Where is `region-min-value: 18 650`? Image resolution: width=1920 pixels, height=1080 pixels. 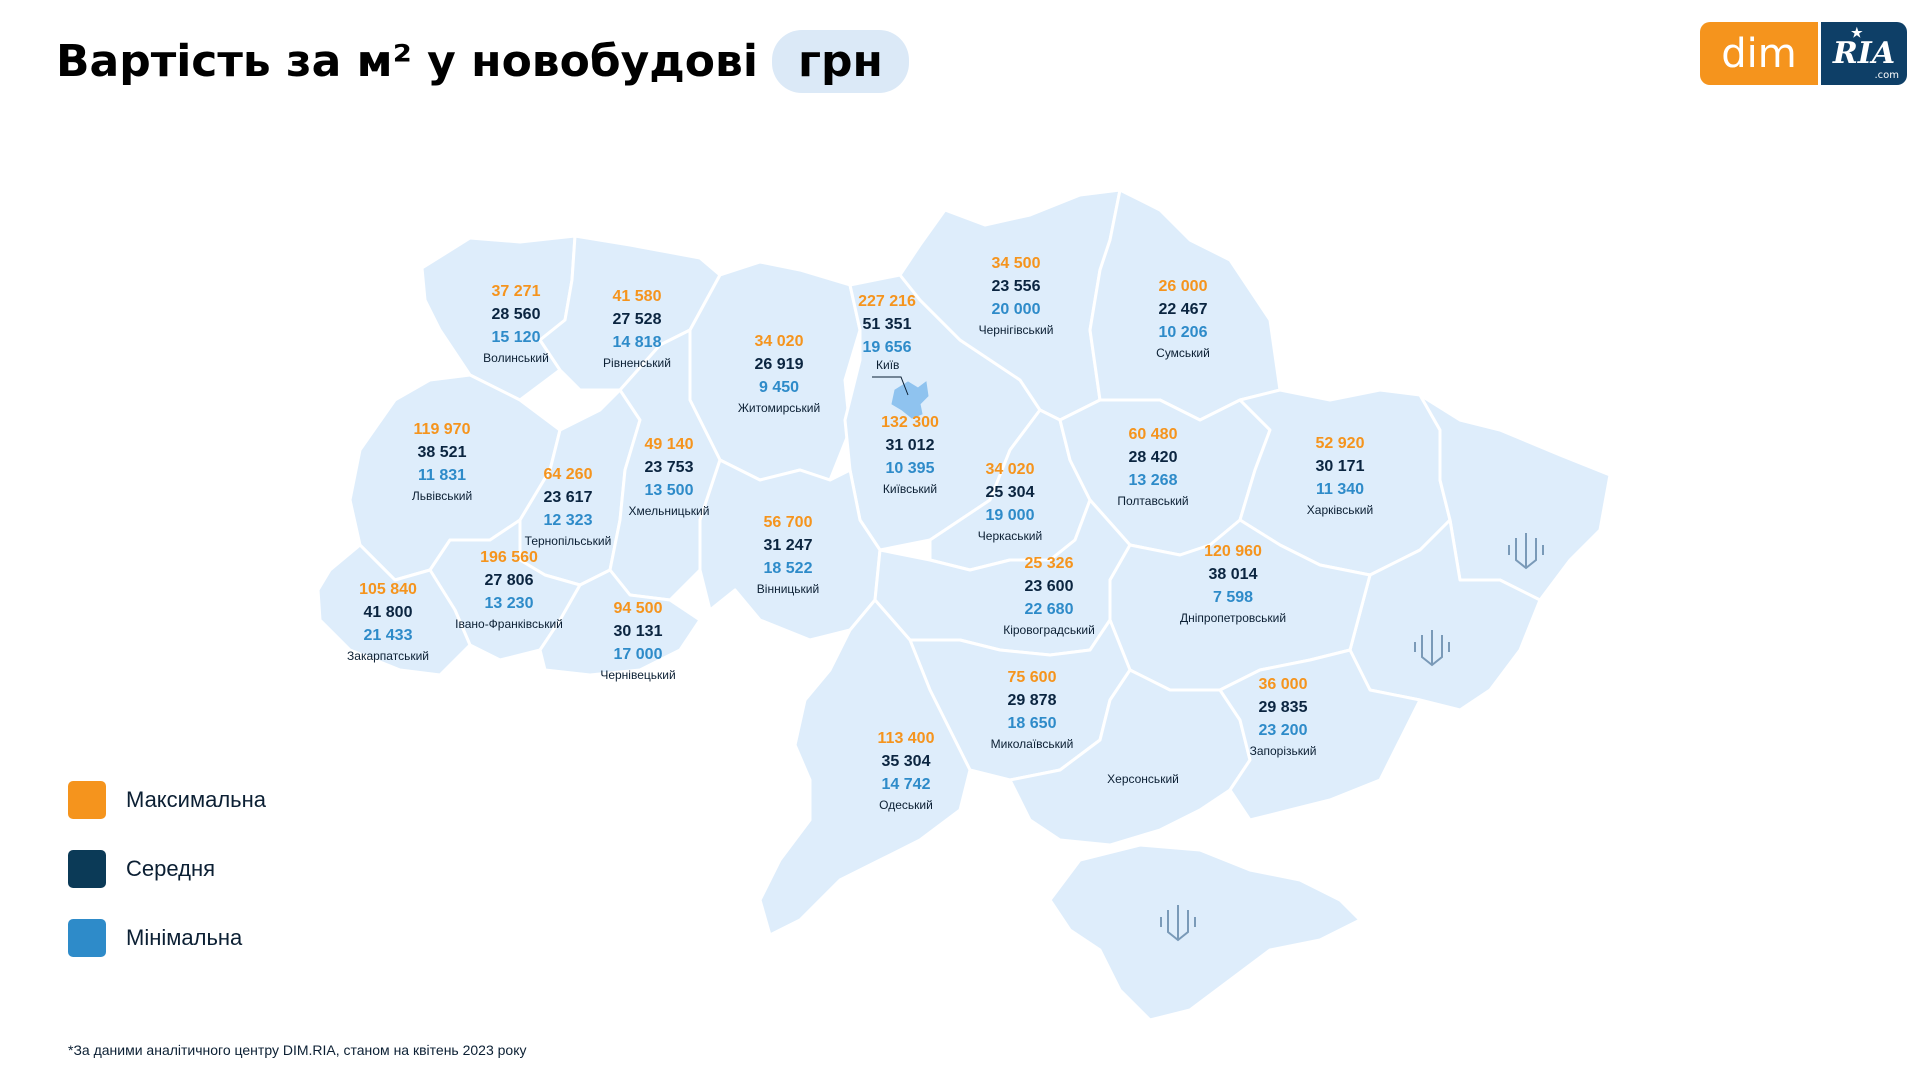 region-min-value: 18 650 is located at coordinates (1032, 723).